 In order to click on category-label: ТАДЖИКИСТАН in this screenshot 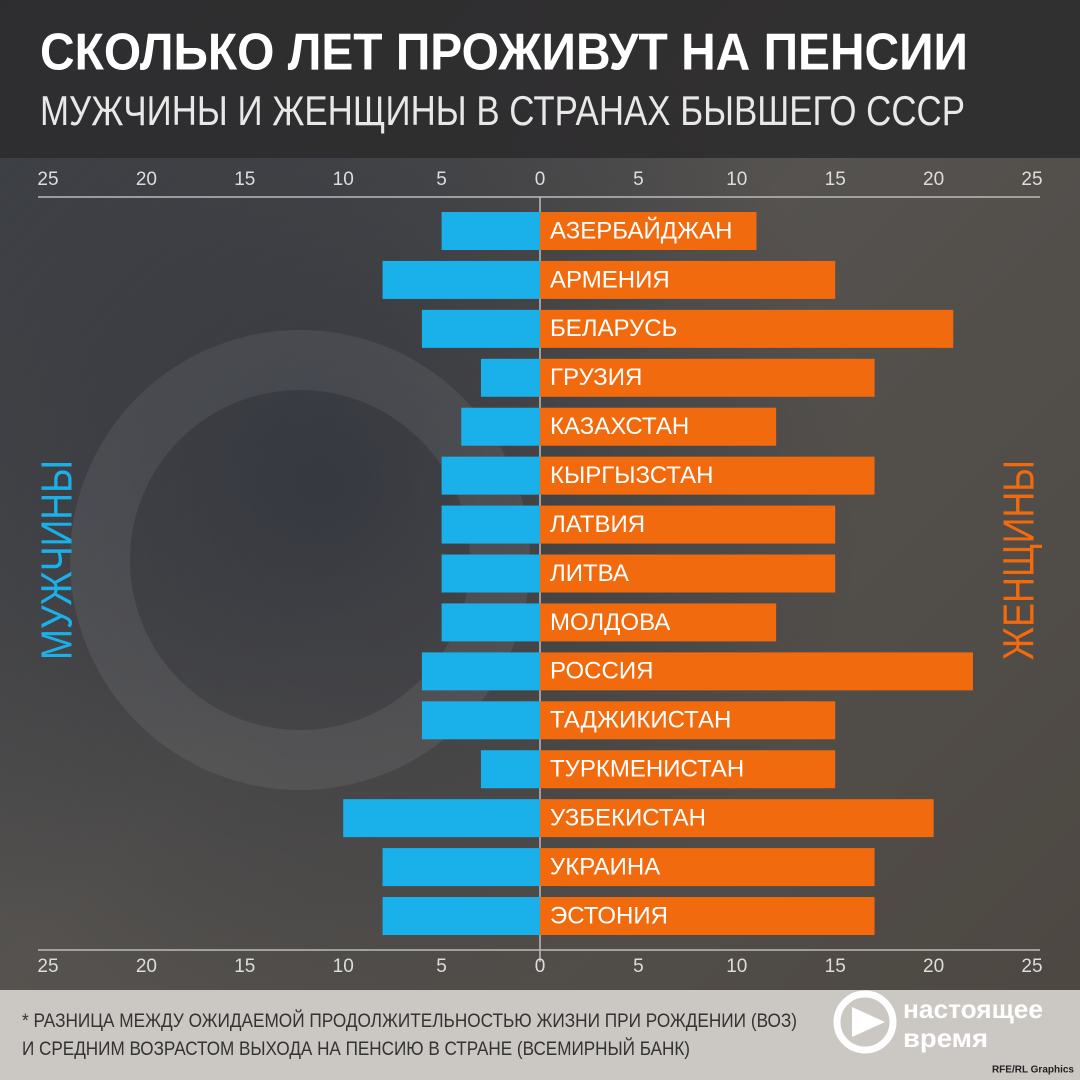, I will do `click(640, 720)`.